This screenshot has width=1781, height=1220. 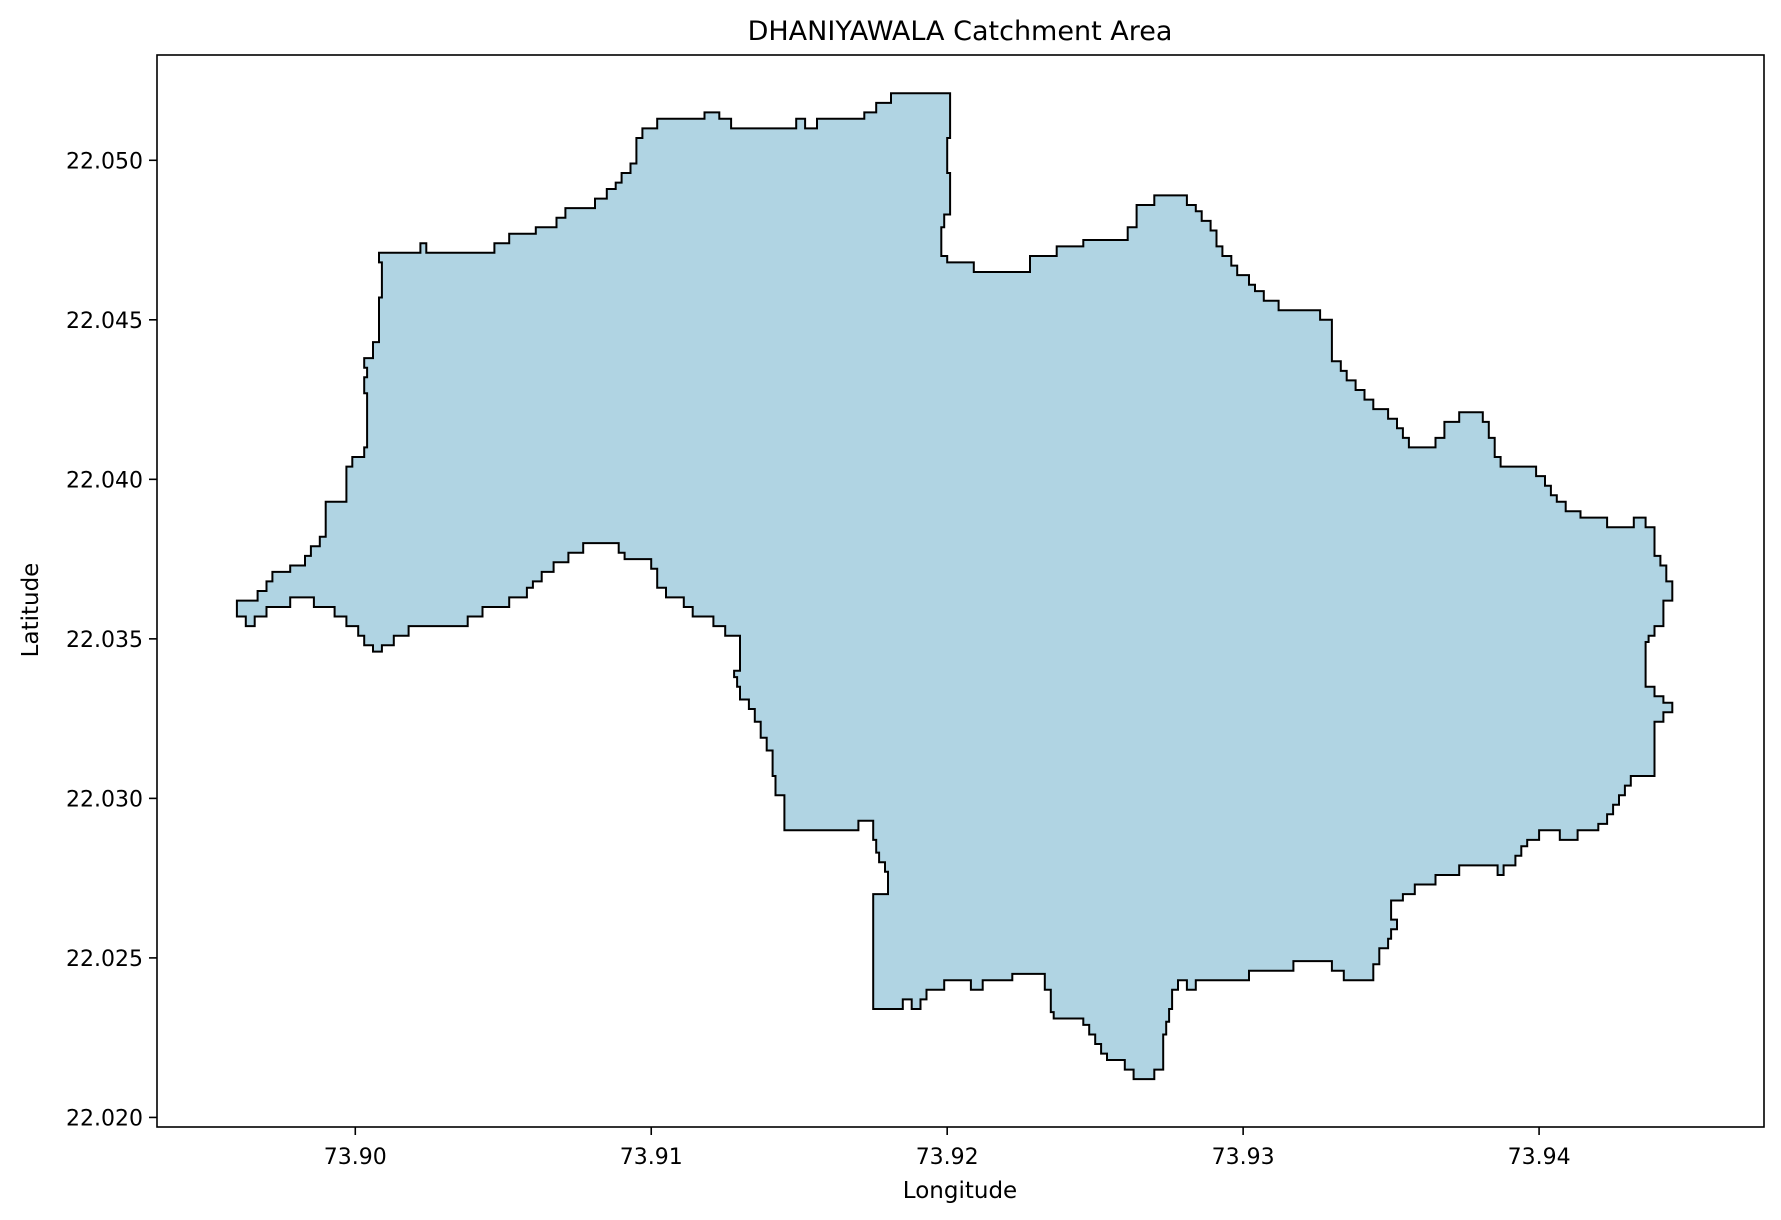 What do you see at coordinates (1243, 1157) in the screenshot?
I see `x-tick-label: 73.93` at bounding box center [1243, 1157].